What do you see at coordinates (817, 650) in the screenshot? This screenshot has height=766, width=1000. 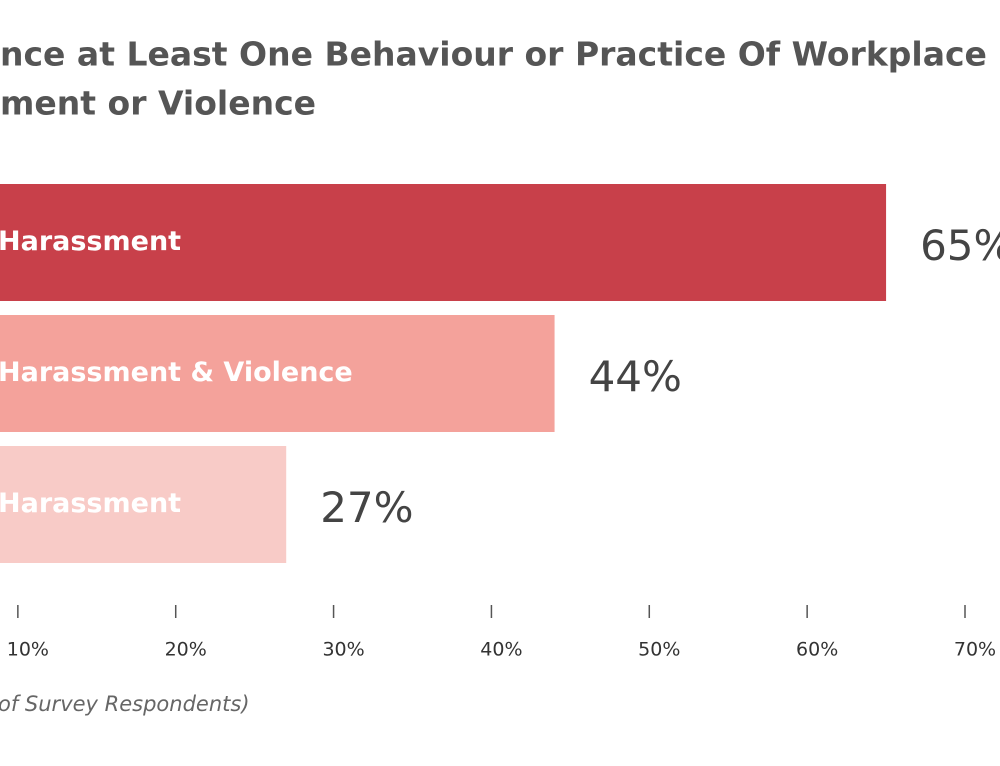 I see `x-tick-label: 60%` at bounding box center [817, 650].